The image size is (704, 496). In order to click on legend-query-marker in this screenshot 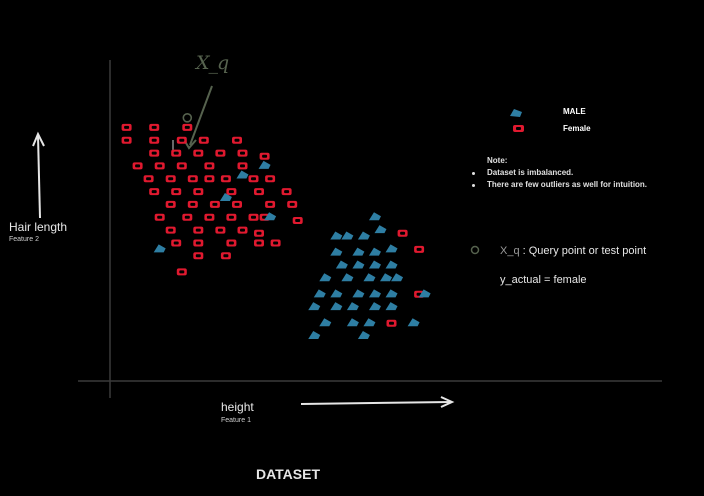, I will do `click(475, 250)`.